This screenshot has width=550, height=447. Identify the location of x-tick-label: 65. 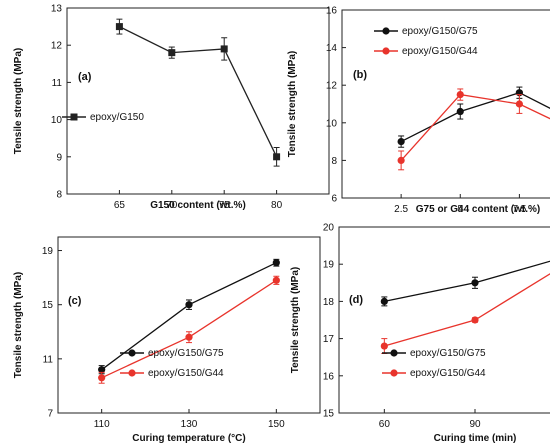
(120, 205).